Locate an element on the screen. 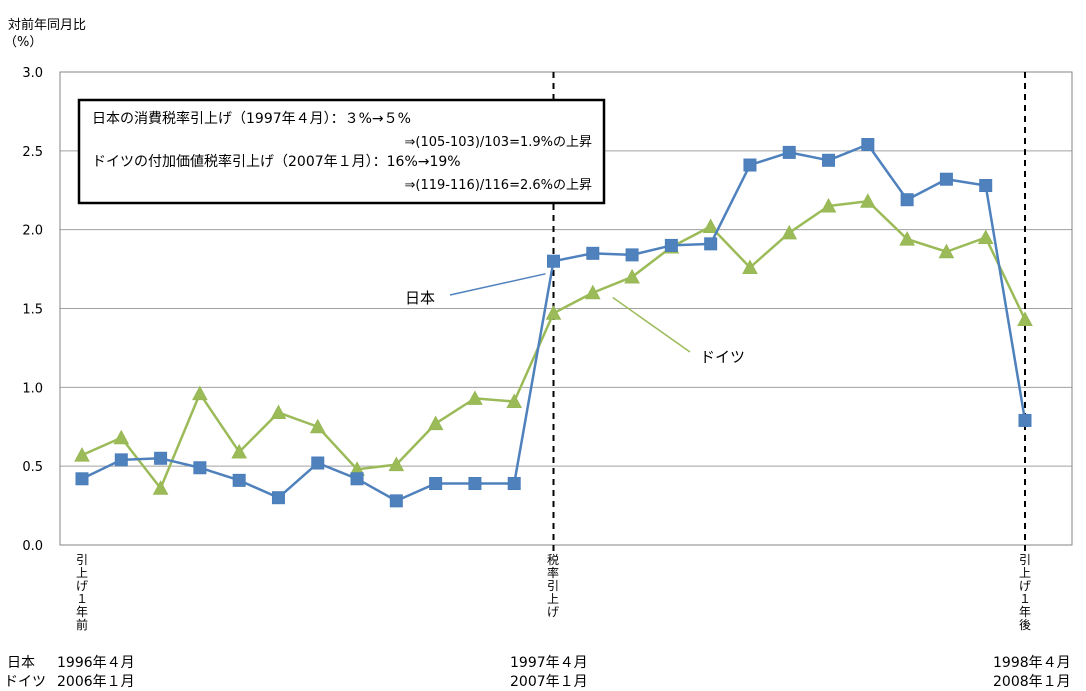 The image size is (1086, 691). y-tick-labels: 0.0 0.5 1.0 1.5 2.0 2.5 3.0 is located at coordinates (32, 310).